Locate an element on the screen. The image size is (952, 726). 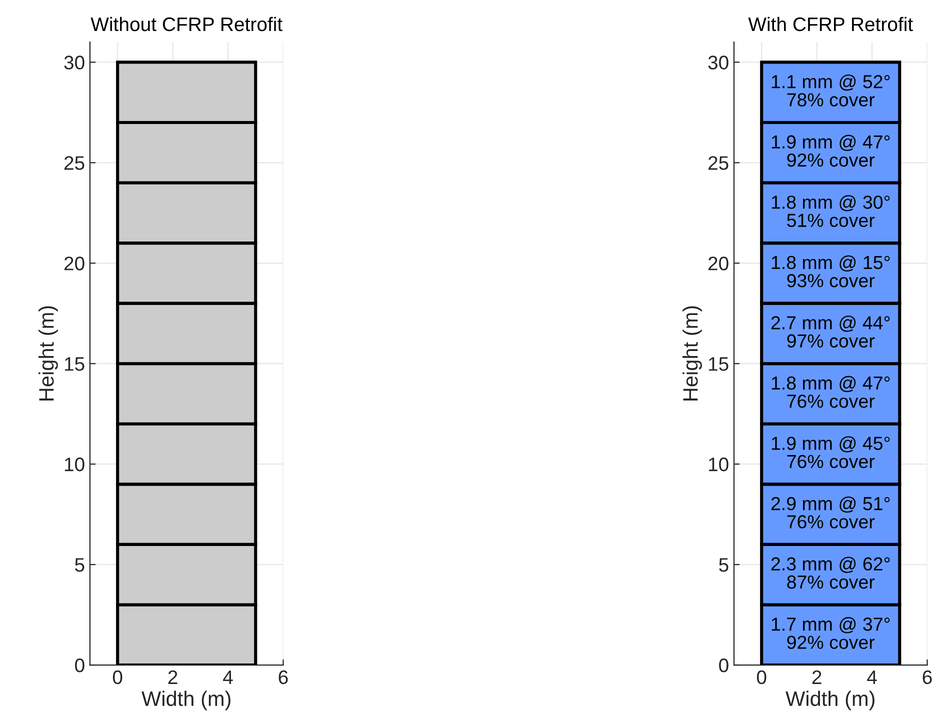
annotation: 1.8 mm @ 47° 76% cover is located at coordinates (831, 392).